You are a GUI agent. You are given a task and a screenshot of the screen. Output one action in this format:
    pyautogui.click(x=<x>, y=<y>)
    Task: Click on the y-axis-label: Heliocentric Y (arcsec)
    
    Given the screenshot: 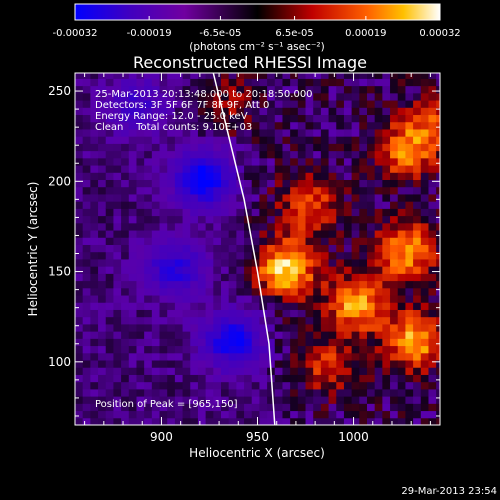 What is the action you would take?
    pyautogui.click(x=33, y=249)
    